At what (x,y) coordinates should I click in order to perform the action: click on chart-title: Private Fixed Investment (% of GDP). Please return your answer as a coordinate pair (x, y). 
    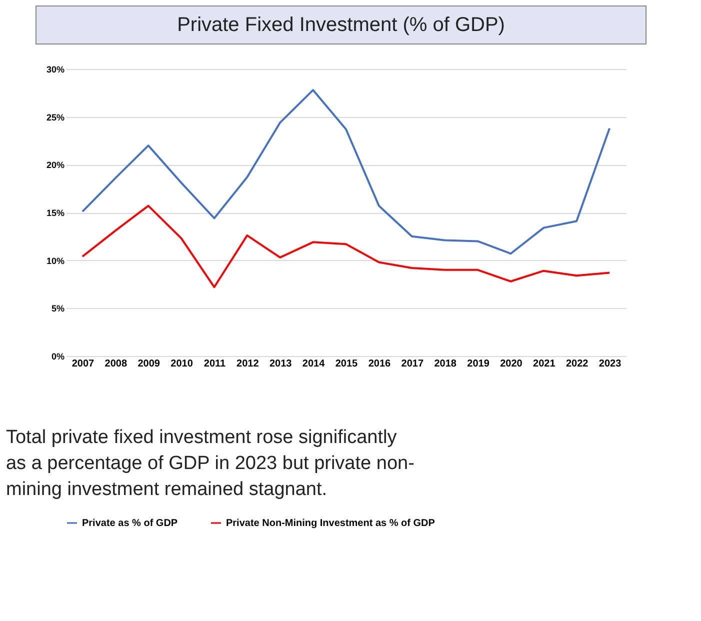
    Looking at the image, I should click on (341, 25).